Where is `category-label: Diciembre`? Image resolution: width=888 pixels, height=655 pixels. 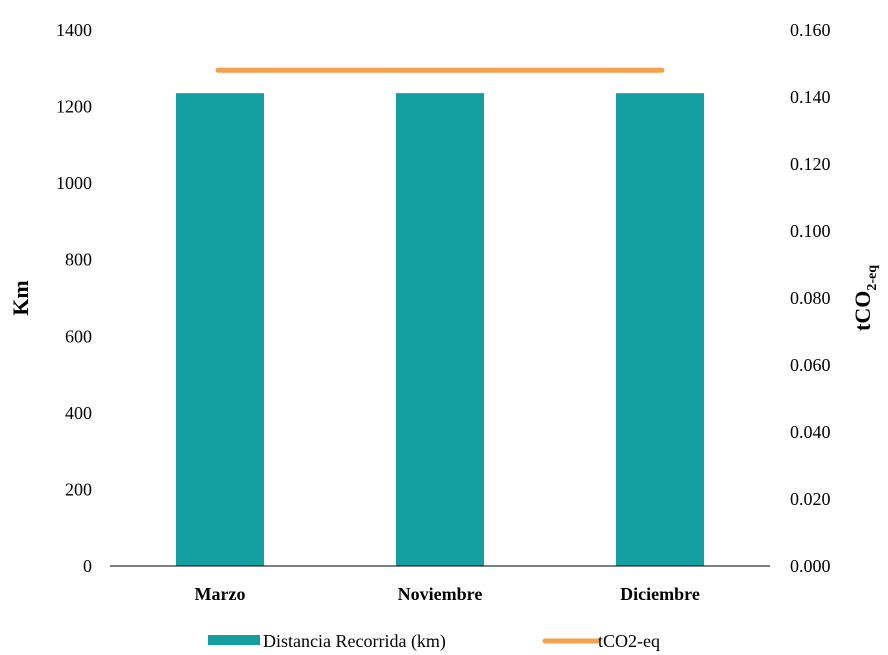
category-label: Diciembre is located at coordinates (660, 594).